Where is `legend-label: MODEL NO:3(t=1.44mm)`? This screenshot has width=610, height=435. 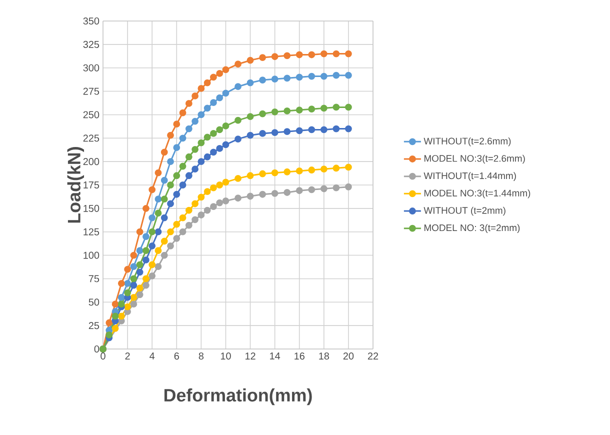
legend-label: MODEL NO:3(t=1.44mm) is located at coordinates (477, 193).